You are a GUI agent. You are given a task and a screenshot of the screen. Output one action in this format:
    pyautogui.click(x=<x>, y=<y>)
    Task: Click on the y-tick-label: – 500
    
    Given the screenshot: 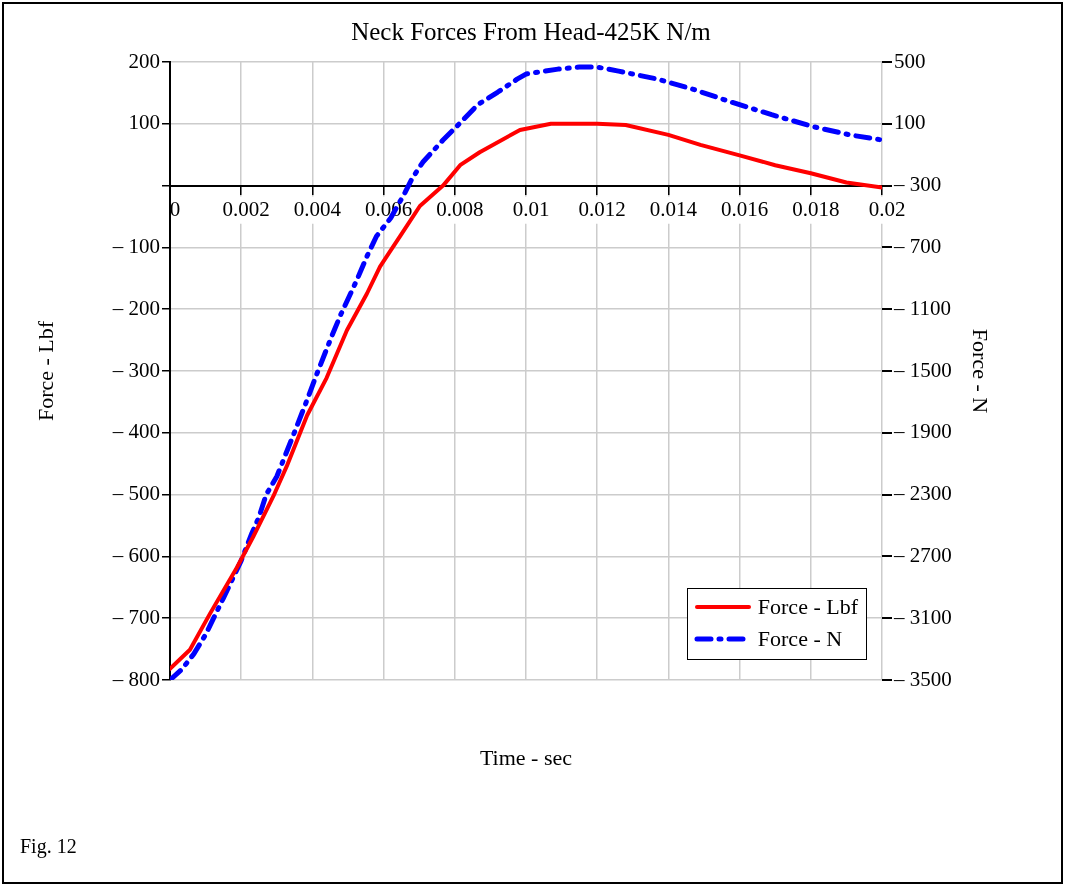 What is the action you would take?
    pyautogui.click(x=135, y=493)
    